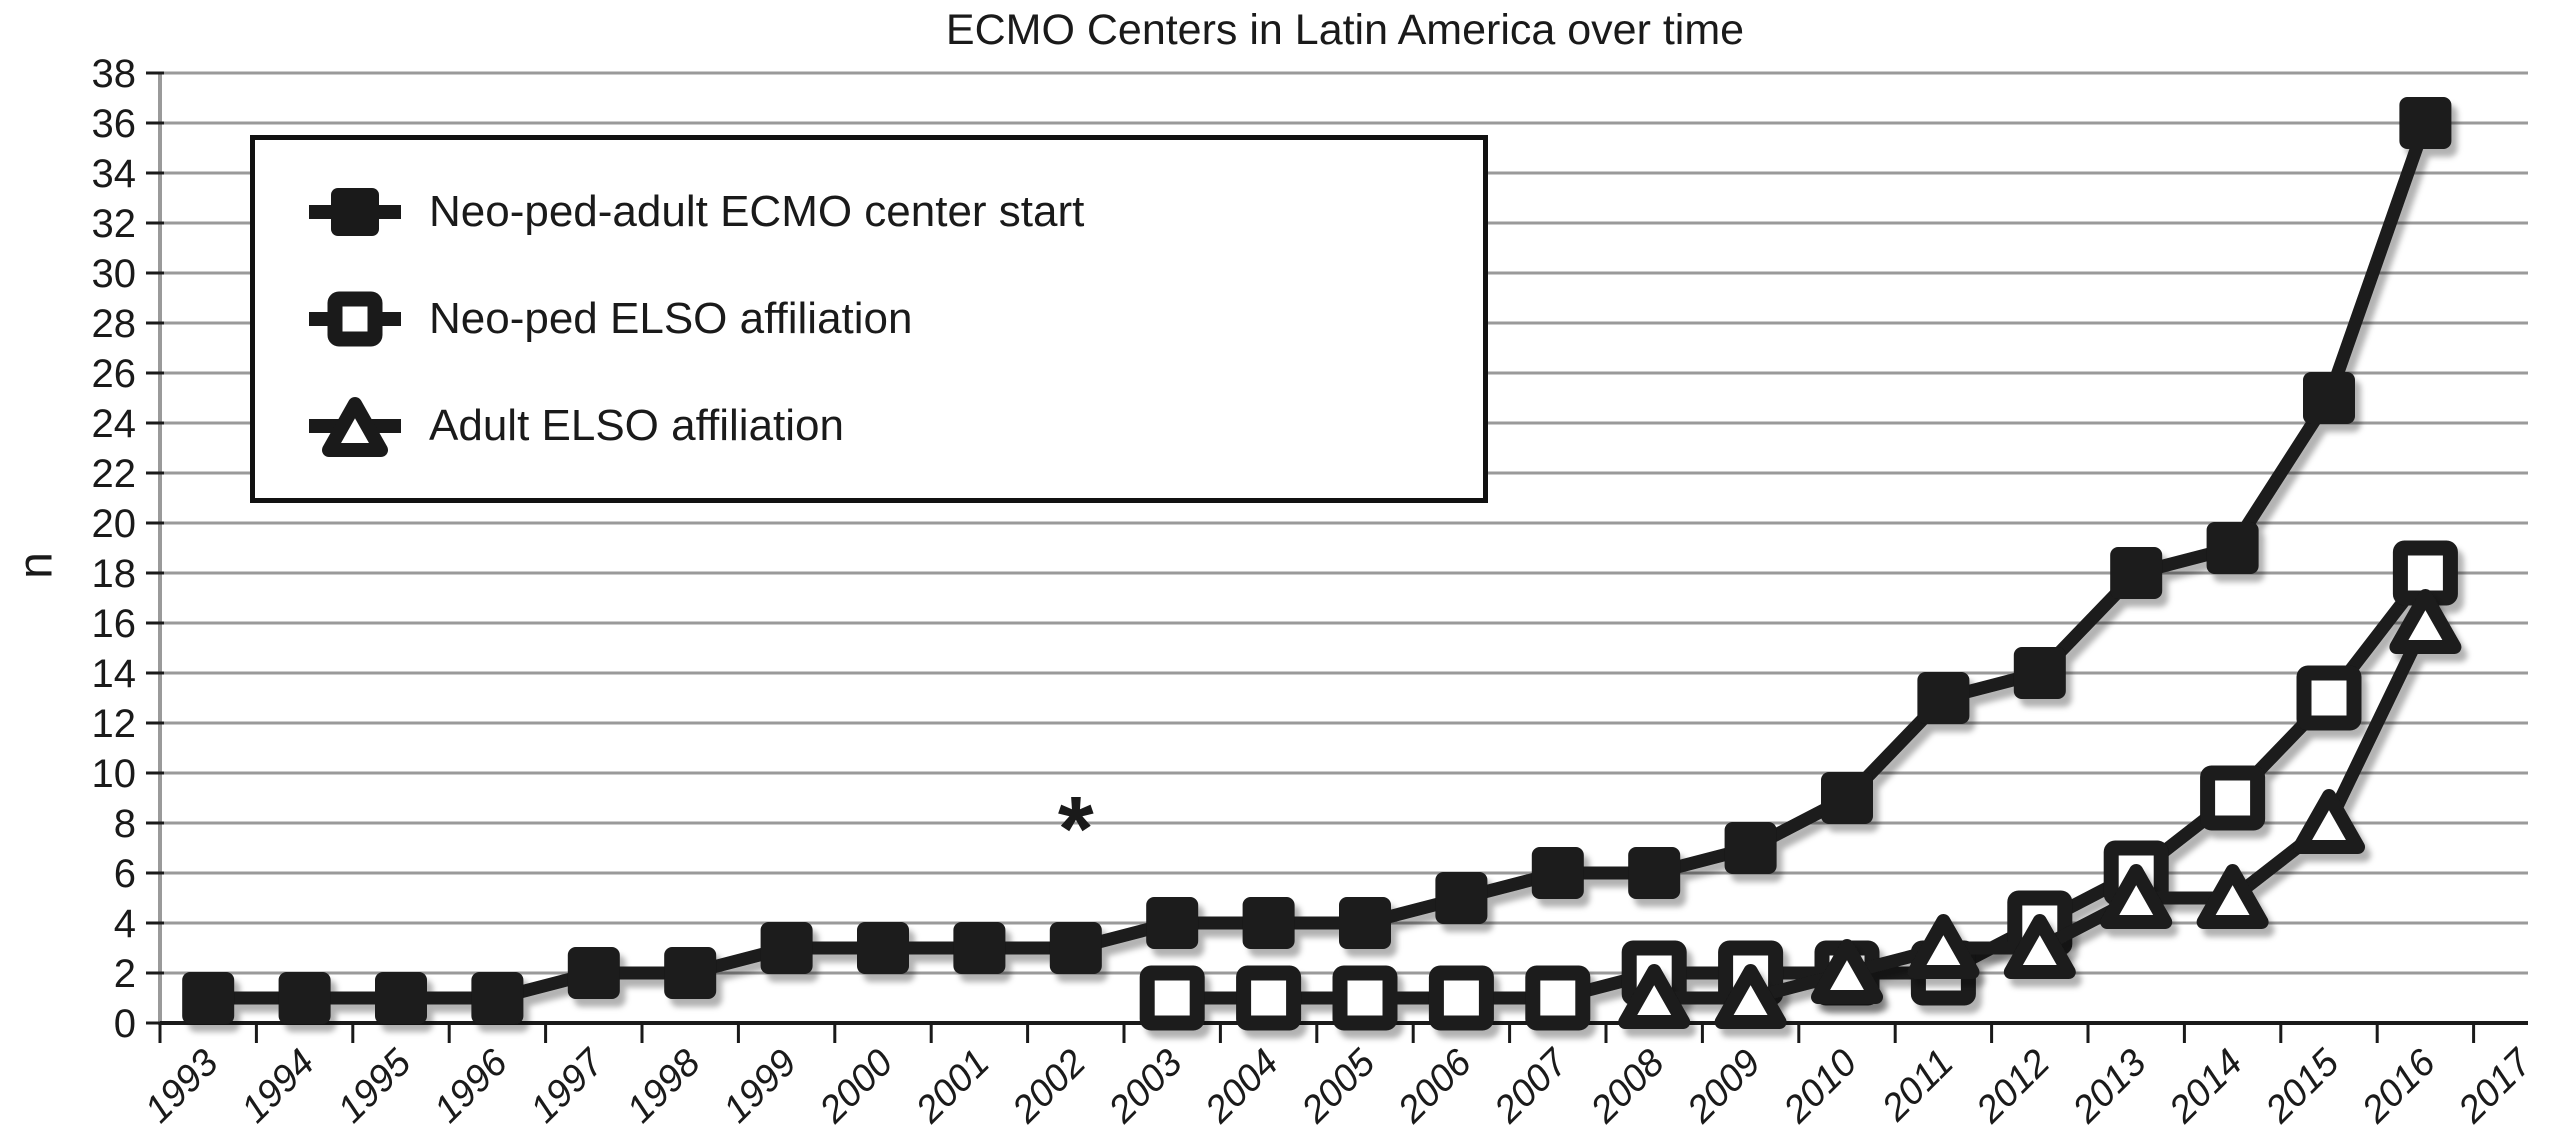 The image size is (2558, 1144). Describe the element at coordinates (125, 1024) in the screenshot. I see `y-tick-label-0: 0` at that location.